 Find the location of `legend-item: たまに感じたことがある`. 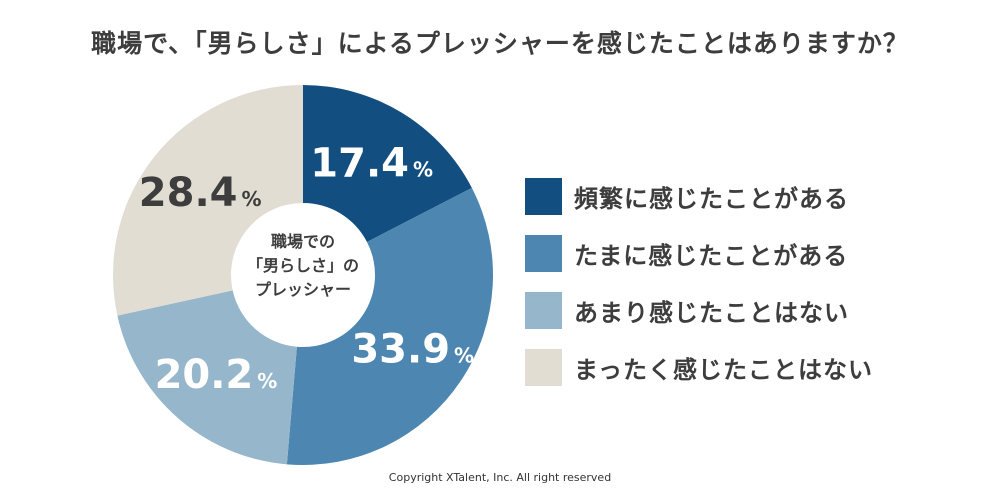

legend-item: たまに感じたことがある is located at coordinates (699, 253).